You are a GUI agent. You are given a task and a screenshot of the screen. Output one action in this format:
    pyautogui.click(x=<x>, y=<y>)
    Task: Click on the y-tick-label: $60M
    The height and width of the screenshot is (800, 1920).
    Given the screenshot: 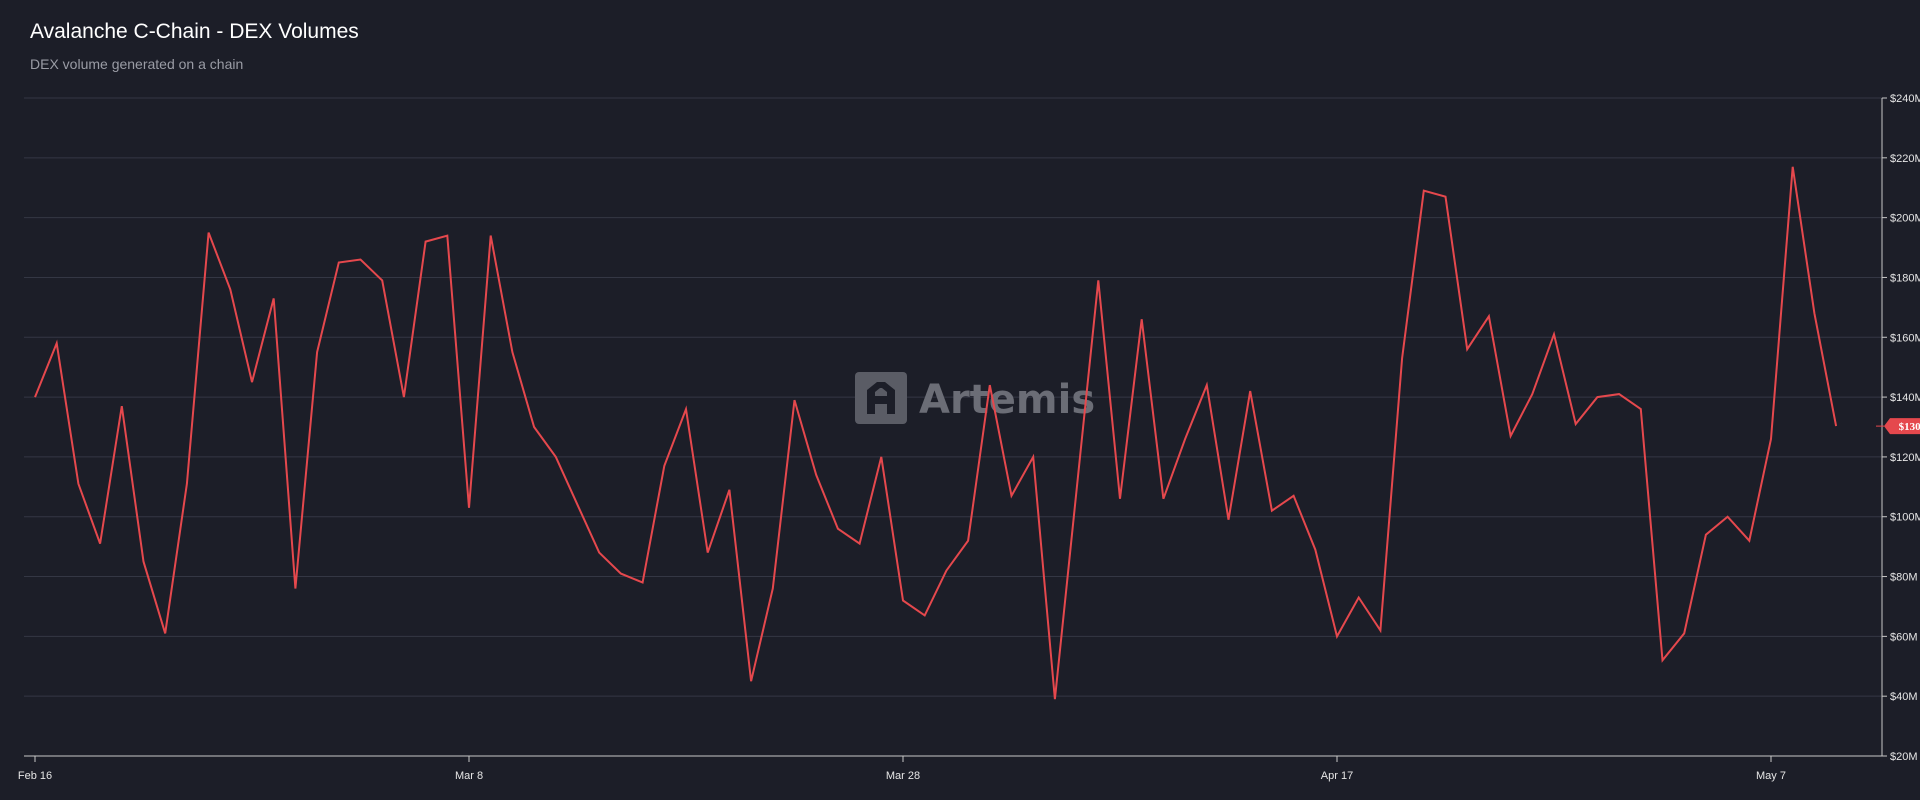 What is the action you would take?
    pyautogui.click(x=1904, y=637)
    